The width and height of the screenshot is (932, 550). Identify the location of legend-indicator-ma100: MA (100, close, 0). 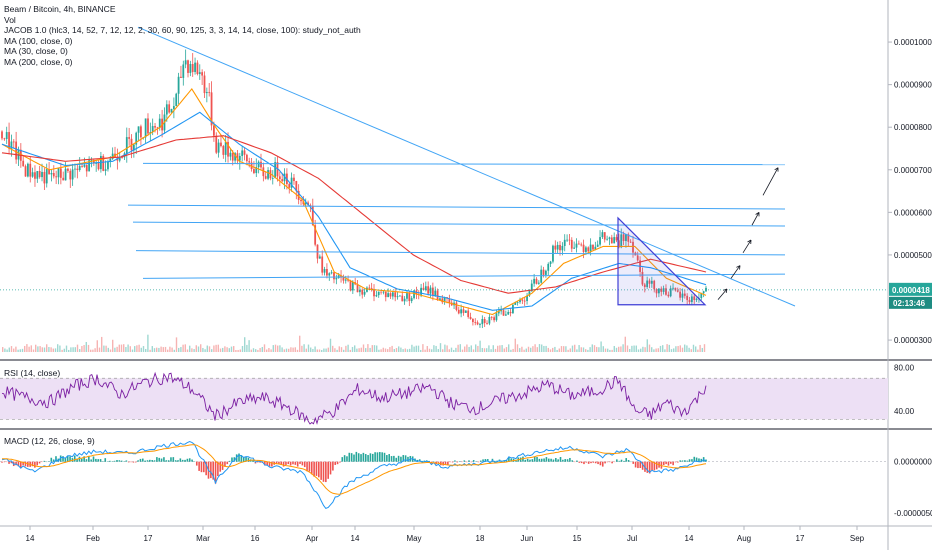
(38, 40).